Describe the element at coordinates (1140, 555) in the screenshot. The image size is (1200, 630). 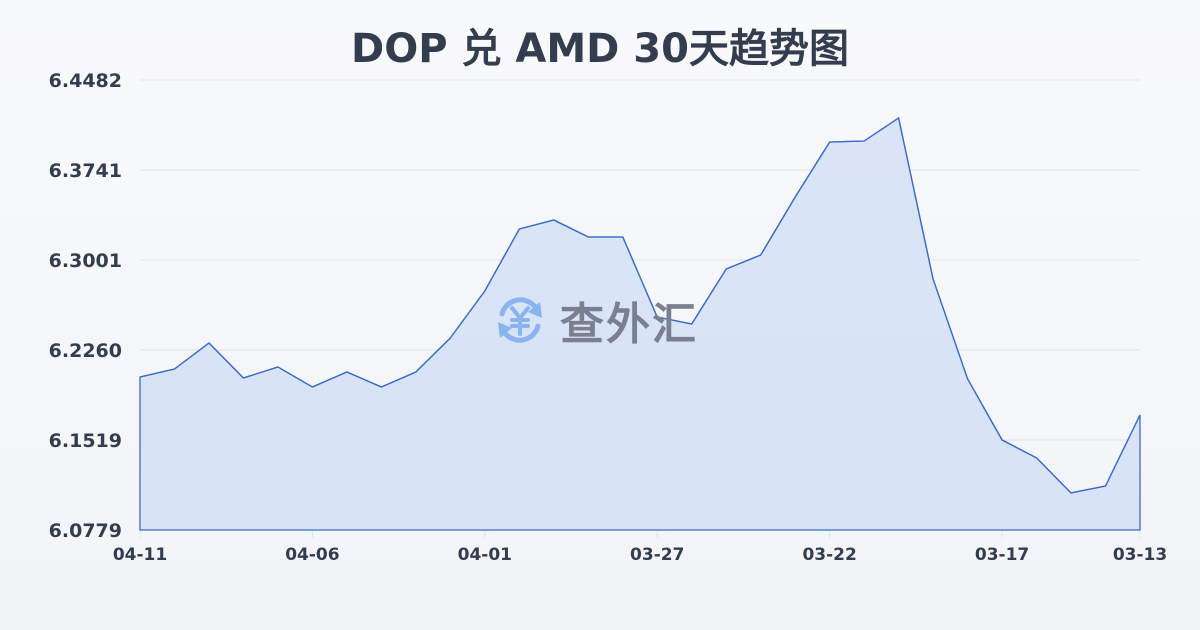
I see `x-tick-label: 03-13` at that location.